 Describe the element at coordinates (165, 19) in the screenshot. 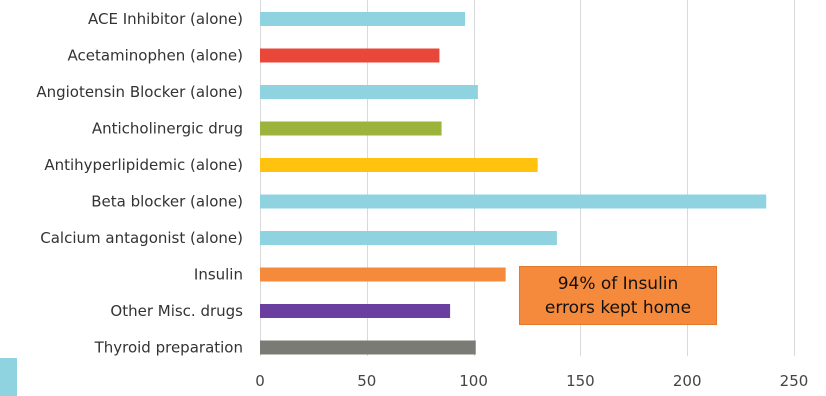

I see `category-label: ACE Inhibitor (alone)` at that location.